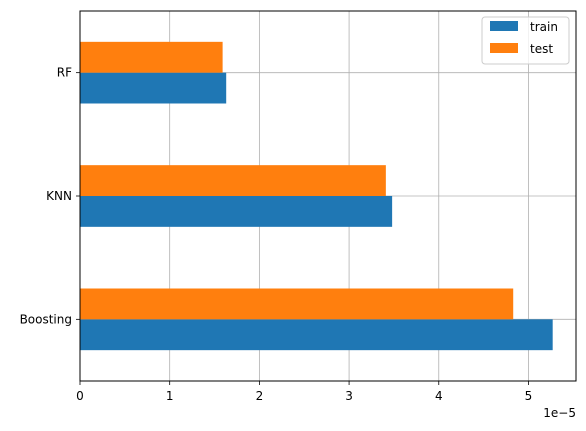 This screenshot has height=431, width=586. I want to click on y-axis: Boosting KNN RF, so click(50, 196).